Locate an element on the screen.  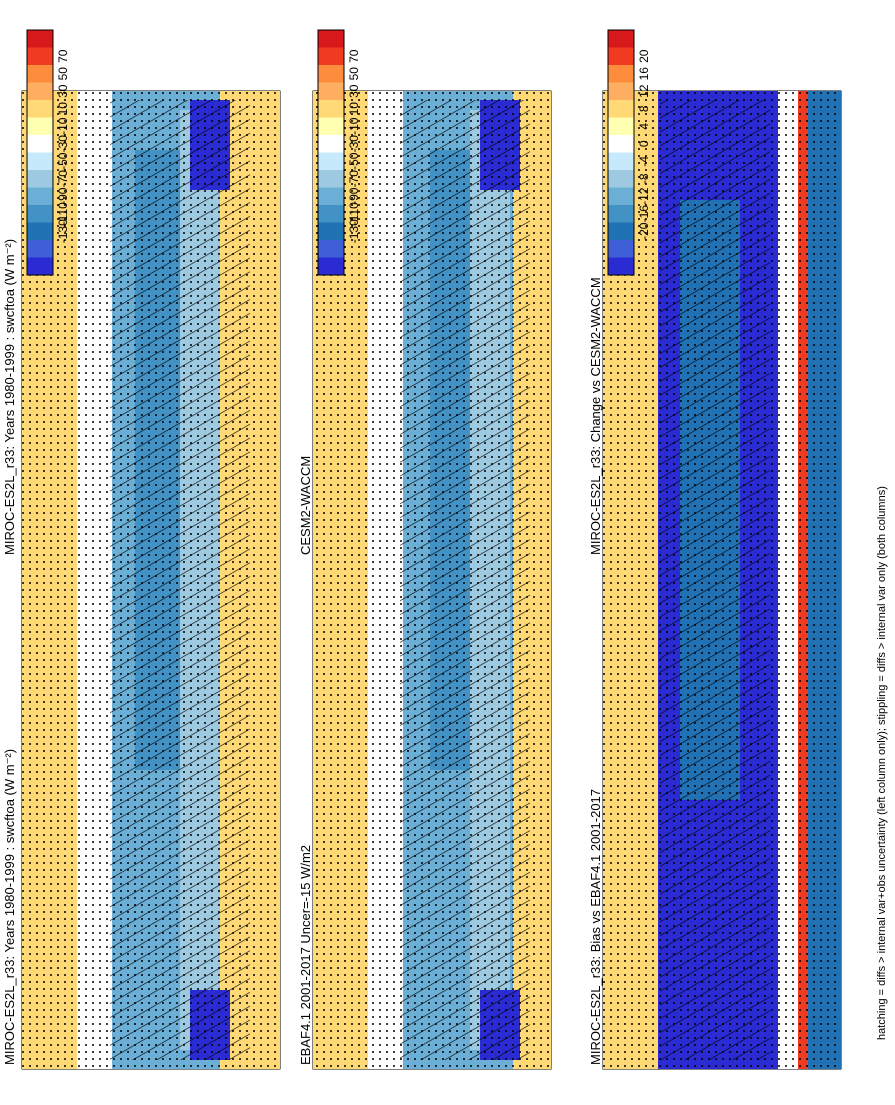
colorbar-tick-label: 4 is located at coordinates (644, 126).